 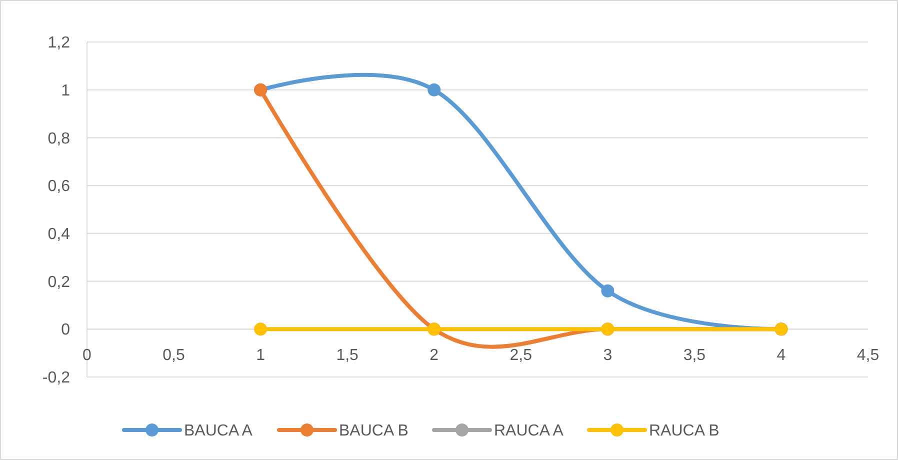 I want to click on y-tick-label: -0,2, so click(x=56, y=378).